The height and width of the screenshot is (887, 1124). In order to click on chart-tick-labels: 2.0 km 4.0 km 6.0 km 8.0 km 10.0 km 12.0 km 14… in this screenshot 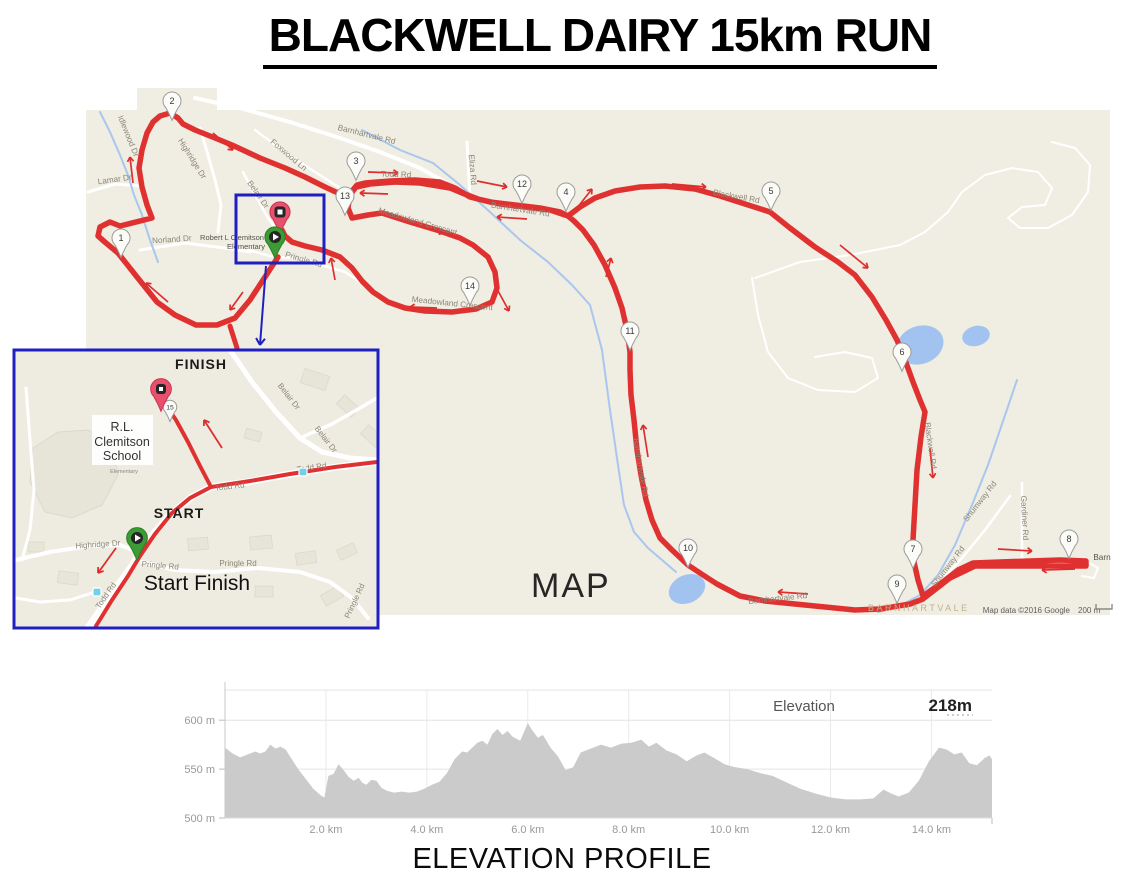, I will do `click(567, 775)`.